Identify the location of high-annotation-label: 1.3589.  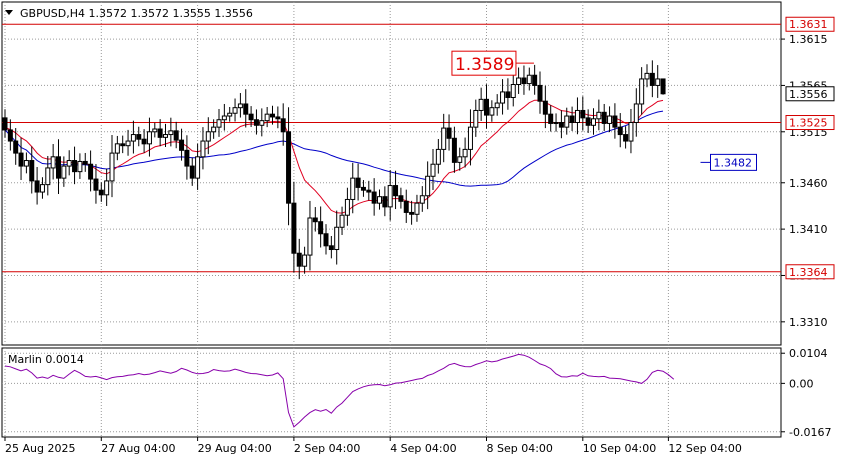
(484, 65).